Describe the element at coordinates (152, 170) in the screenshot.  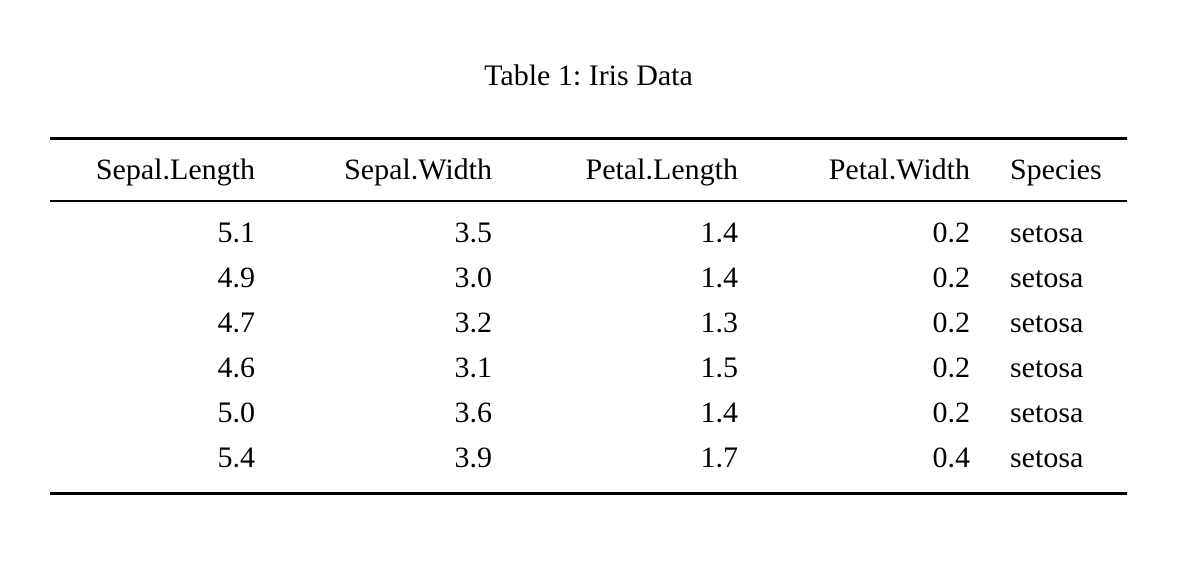
I see `column-header-sepal-length: Sepal.Length` at that location.